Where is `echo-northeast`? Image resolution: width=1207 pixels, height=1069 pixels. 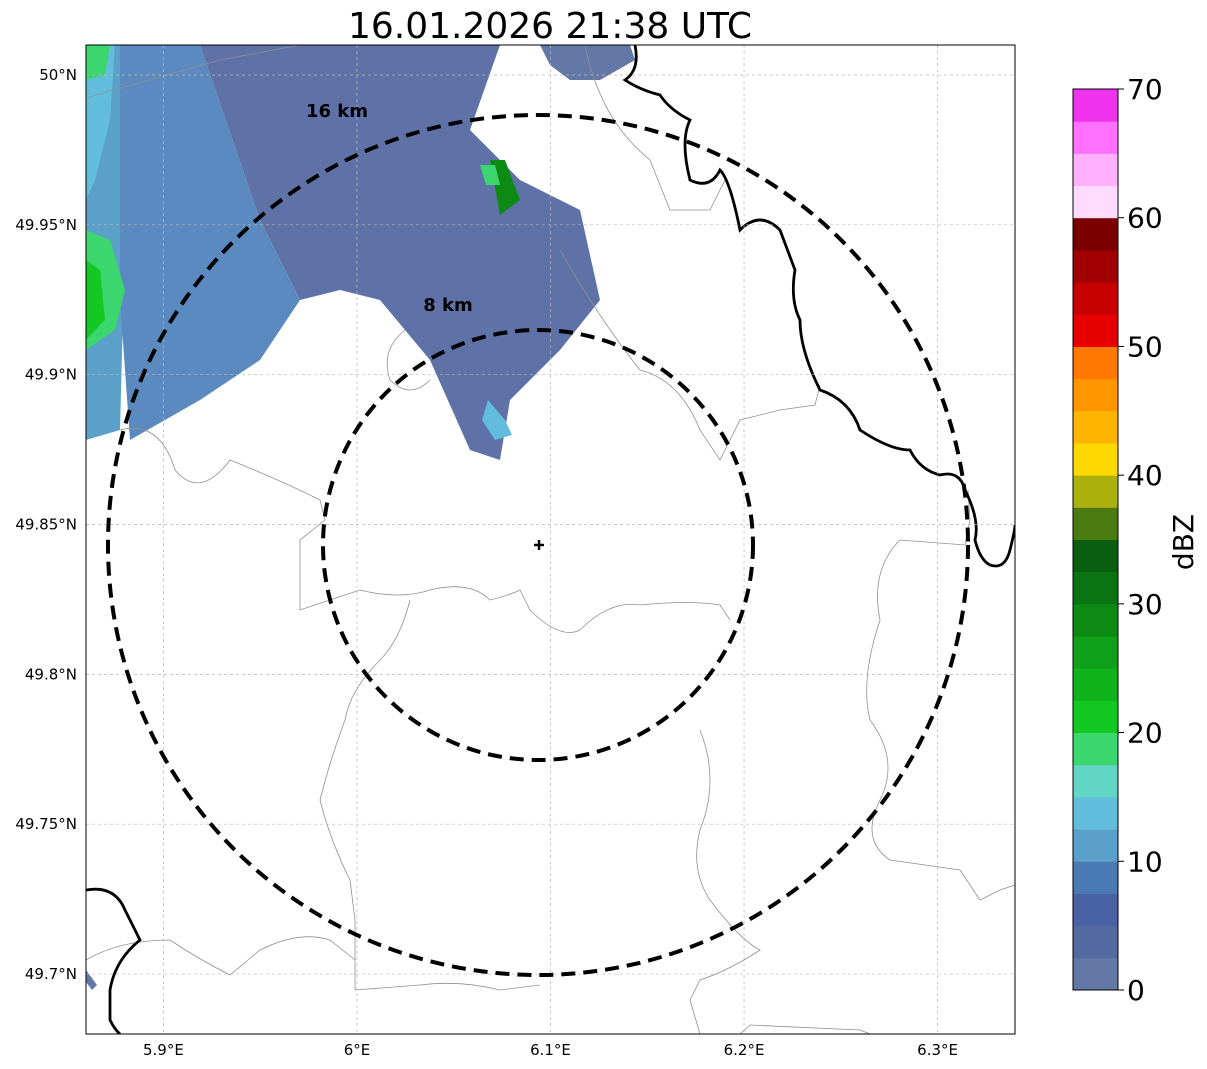 echo-northeast is located at coordinates (587, 62).